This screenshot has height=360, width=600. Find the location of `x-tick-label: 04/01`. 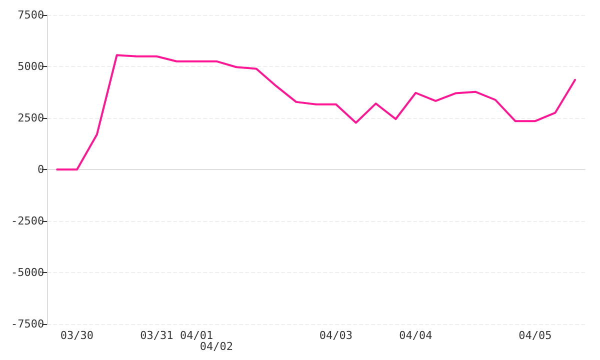

x-tick-label: 04/01 is located at coordinates (197, 335).